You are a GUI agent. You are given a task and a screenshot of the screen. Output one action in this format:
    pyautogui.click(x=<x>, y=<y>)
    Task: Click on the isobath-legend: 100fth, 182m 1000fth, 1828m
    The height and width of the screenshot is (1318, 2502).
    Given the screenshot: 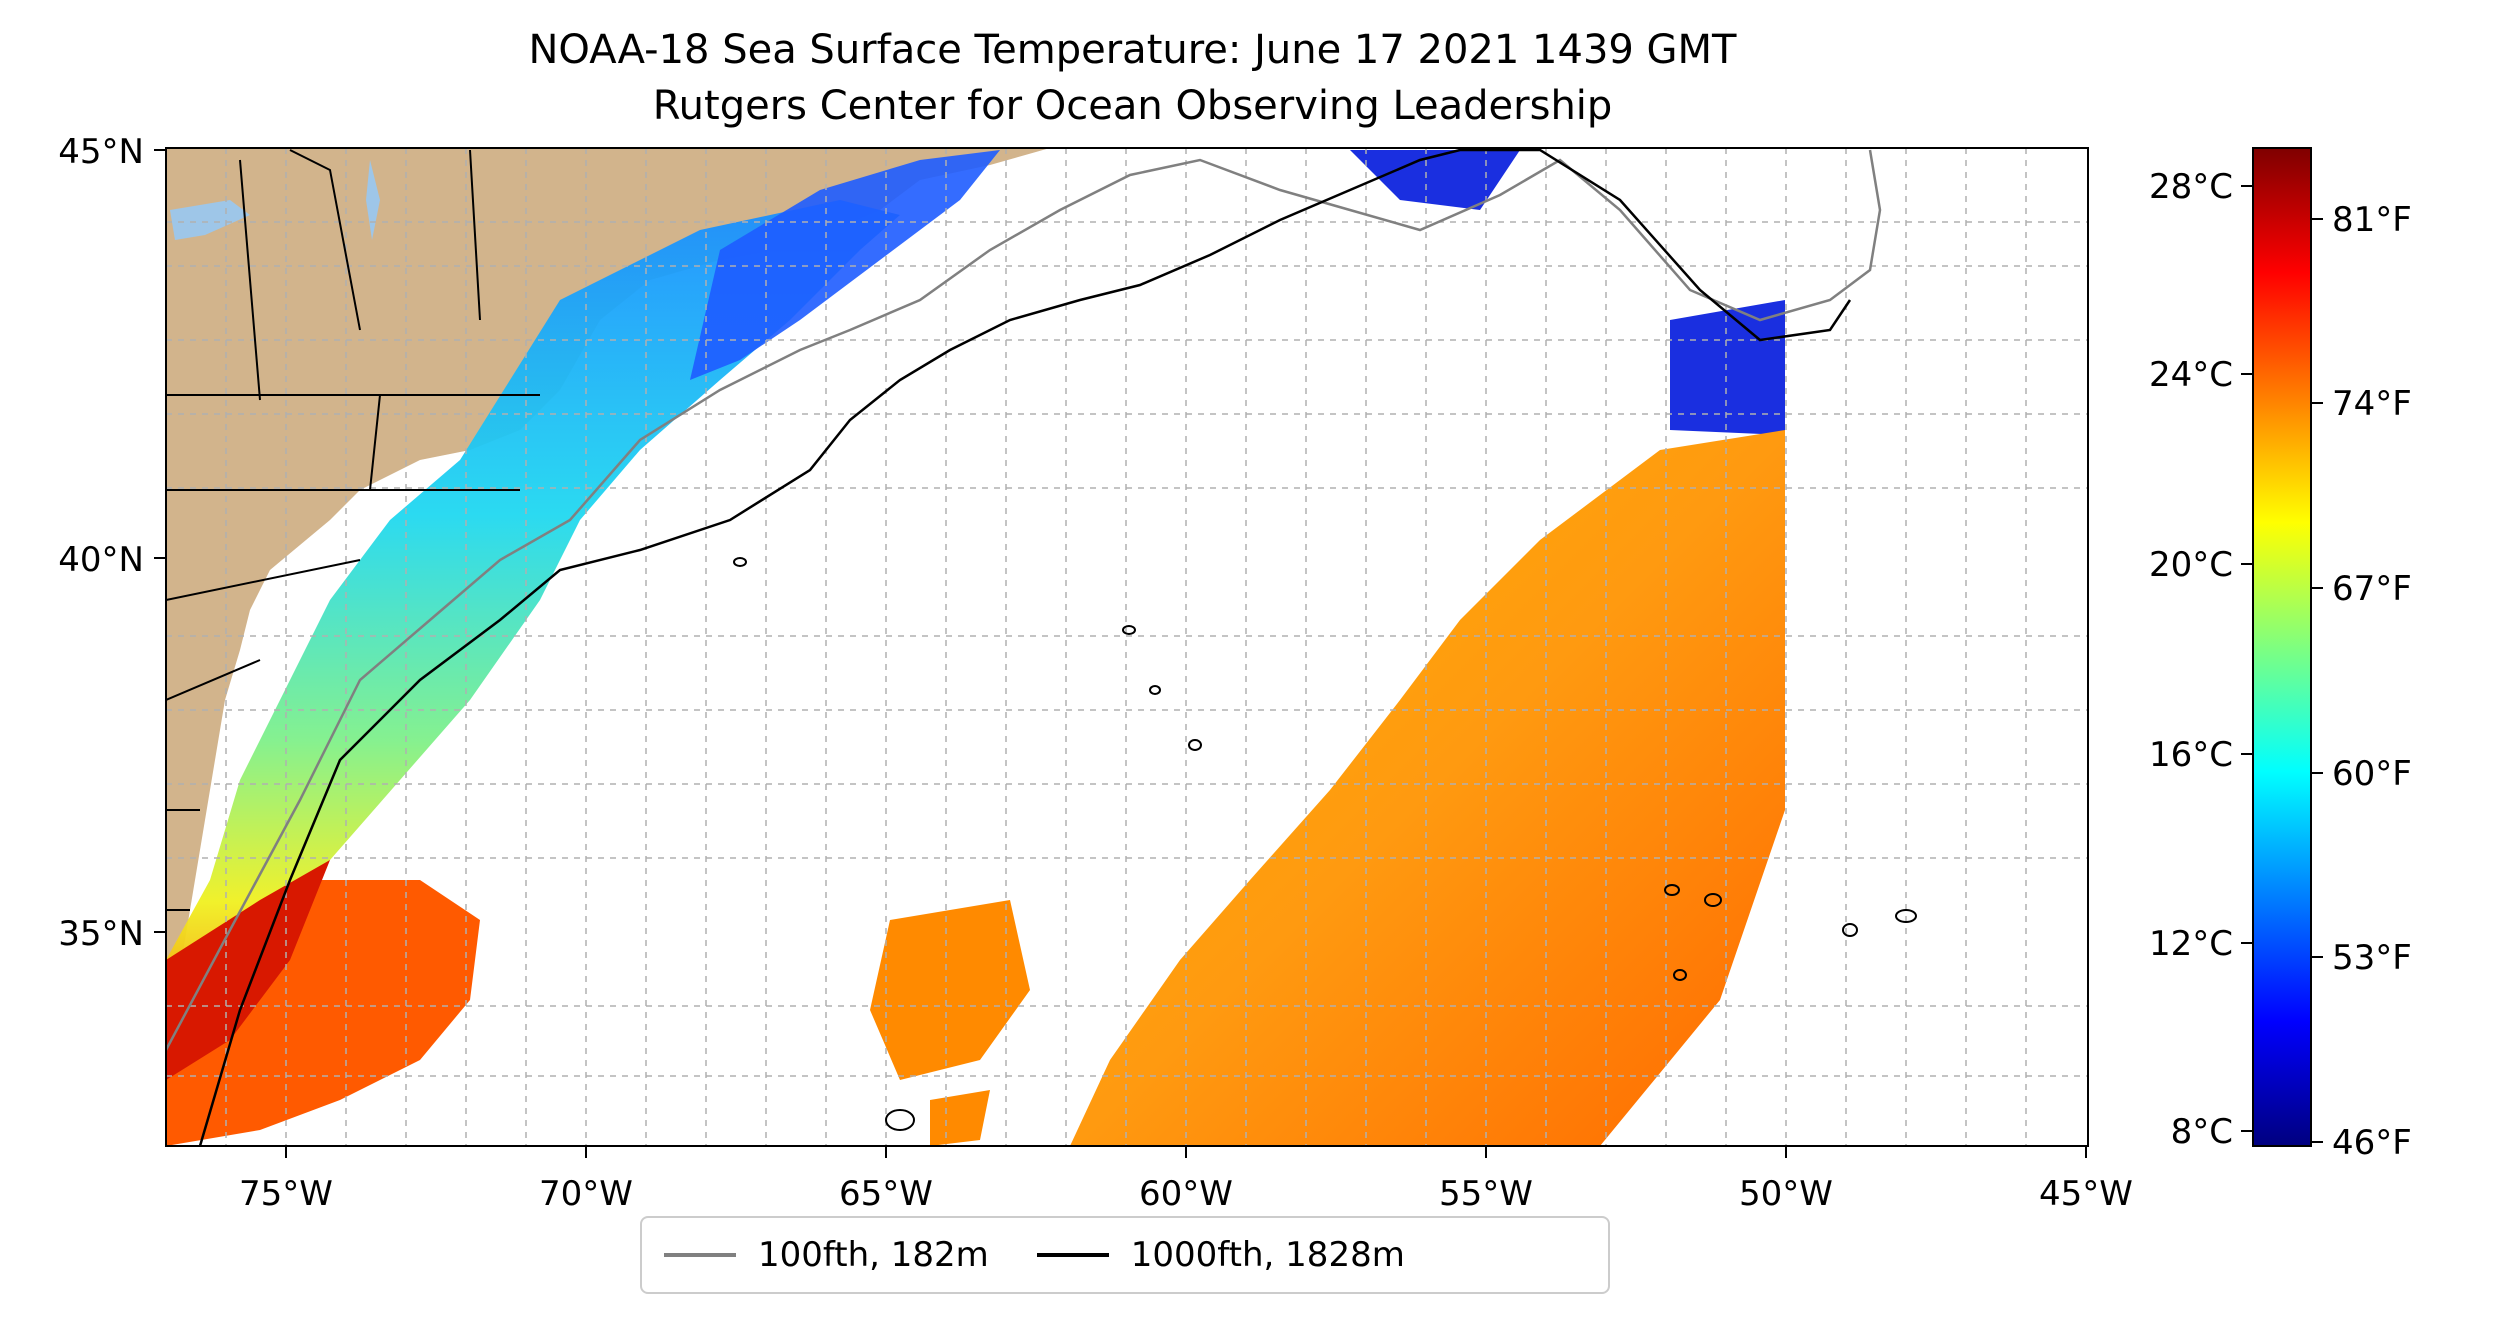 What is the action you would take?
    pyautogui.click(x=1125, y=1255)
    